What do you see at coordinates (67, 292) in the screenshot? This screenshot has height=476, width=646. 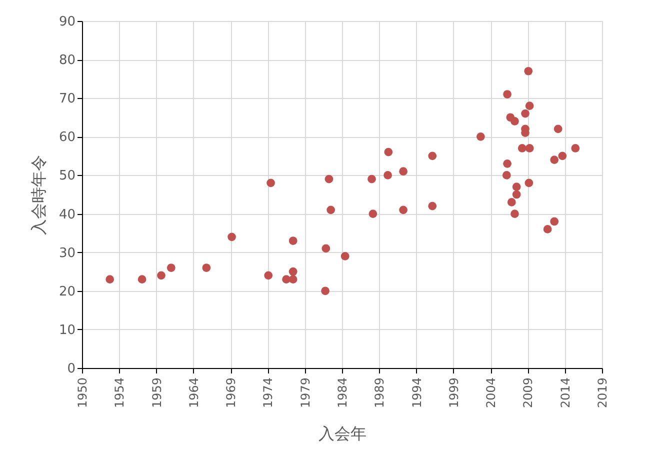 I see `y-tick-label: 20` at bounding box center [67, 292].